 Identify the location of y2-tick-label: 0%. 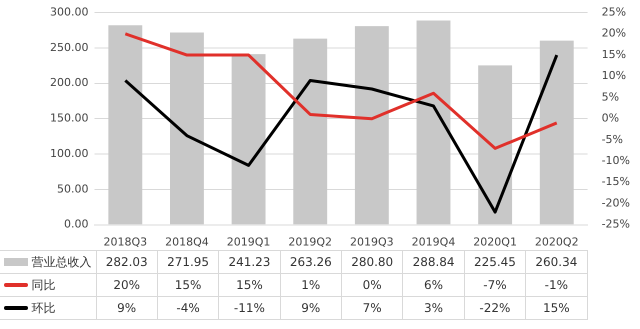
(611, 118).